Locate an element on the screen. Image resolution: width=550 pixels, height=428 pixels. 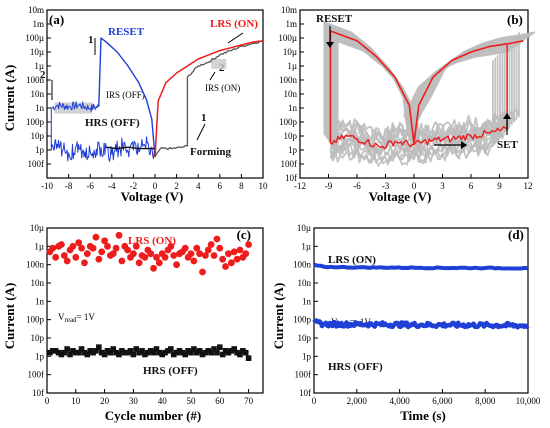
panel-a-lrs-label: LRS (ON) is located at coordinates (234, 24).